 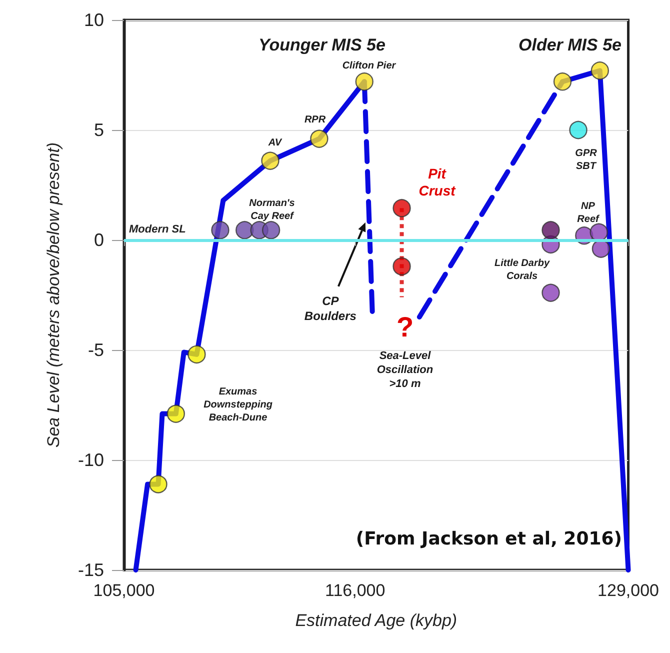 What do you see at coordinates (96, 350) in the screenshot?
I see `y-tick-label: -5` at bounding box center [96, 350].